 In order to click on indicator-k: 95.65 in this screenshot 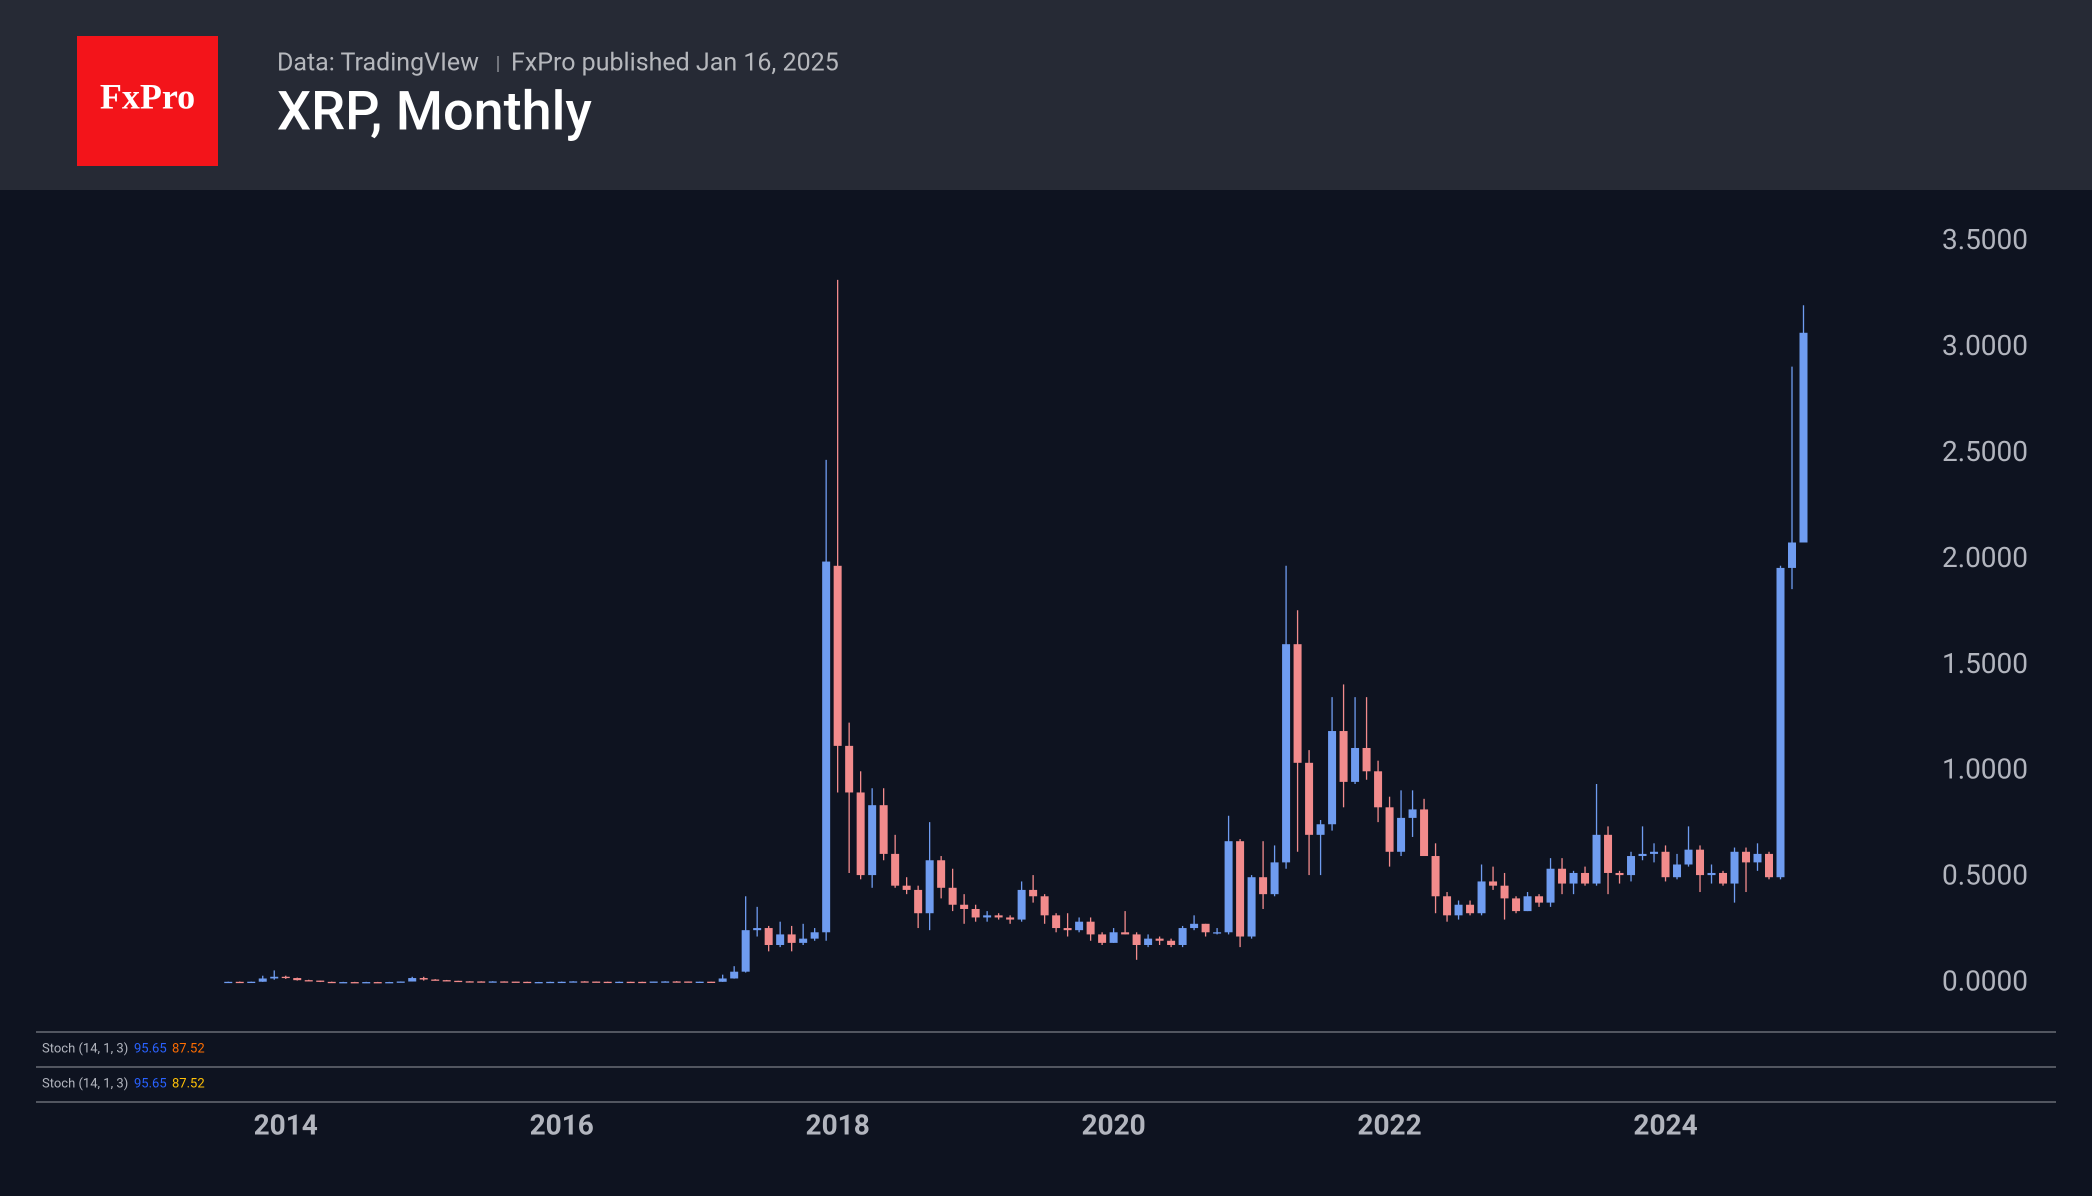, I will do `click(150, 1048)`.